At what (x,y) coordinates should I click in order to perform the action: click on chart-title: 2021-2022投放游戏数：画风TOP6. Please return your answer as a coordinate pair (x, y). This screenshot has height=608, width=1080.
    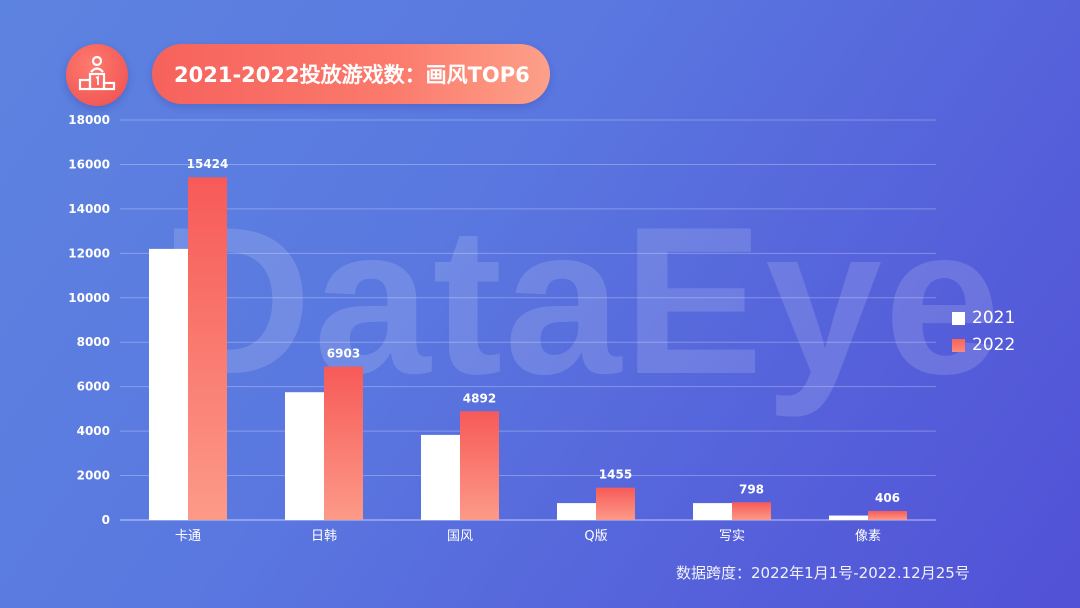
    Looking at the image, I should click on (352, 75).